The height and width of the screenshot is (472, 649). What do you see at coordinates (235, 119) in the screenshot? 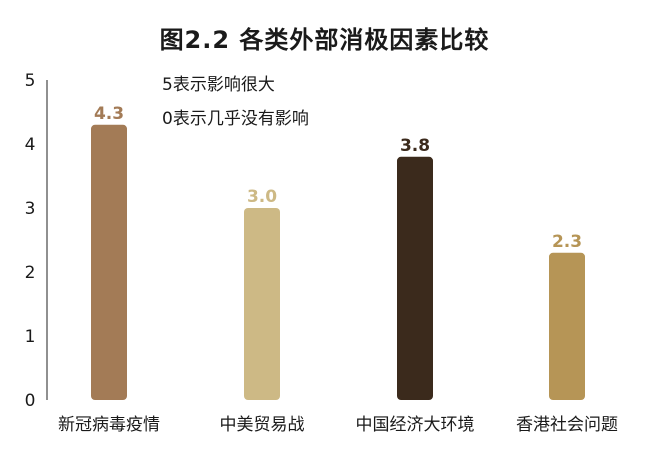
I see `scale-note-low: 0表示几乎没有影响` at bounding box center [235, 119].